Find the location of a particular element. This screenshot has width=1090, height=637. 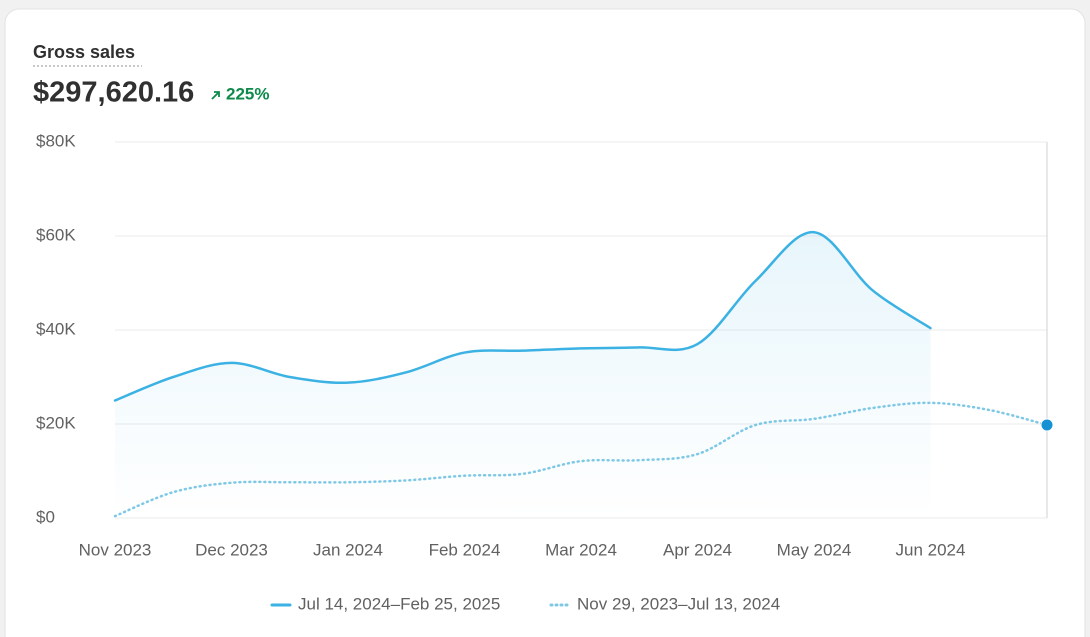

up-arrow-icon is located at coordinates (215, 95).